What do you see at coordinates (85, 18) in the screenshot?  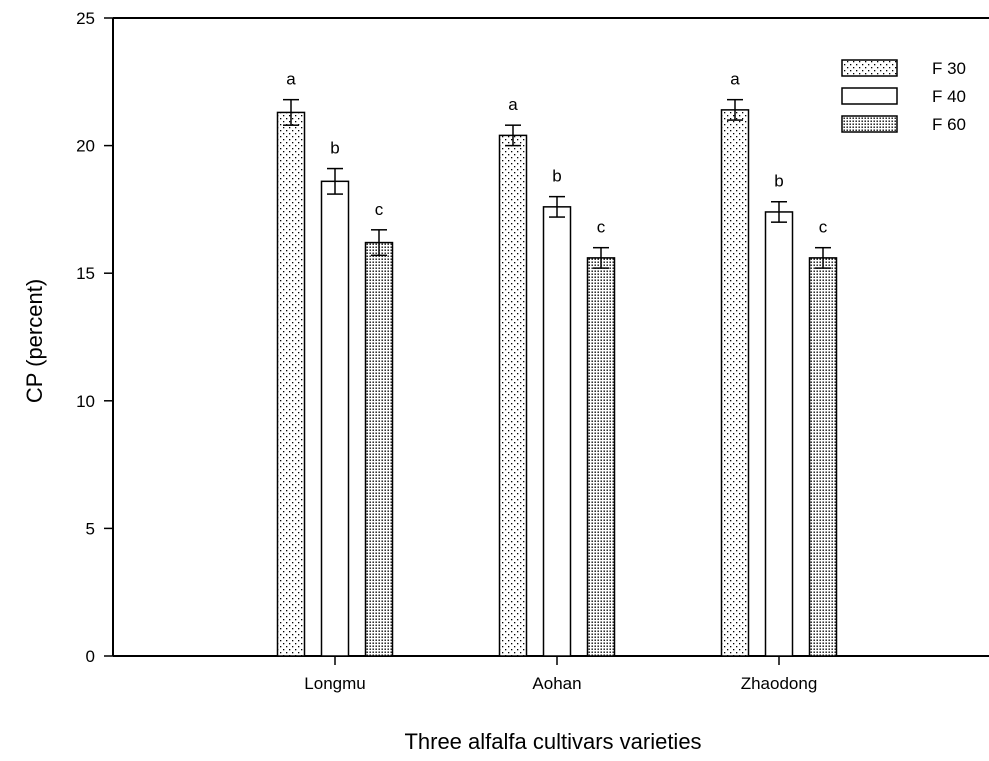 I see `y-tick-label: 25` at bounding box center [85, 18].